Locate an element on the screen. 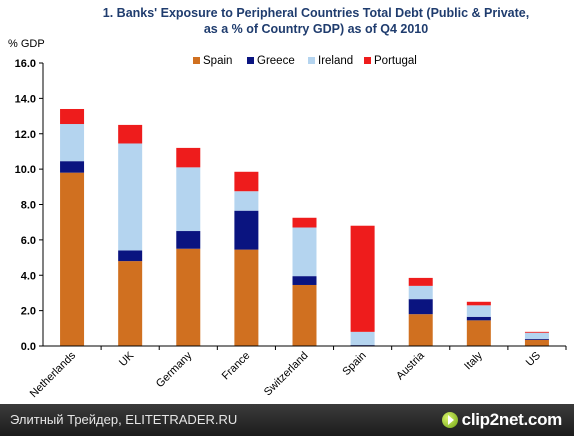 Image resolution: width=574 pixels, height=436 pixels. x-tick-label: Austria is located at coordinates (410, 365).